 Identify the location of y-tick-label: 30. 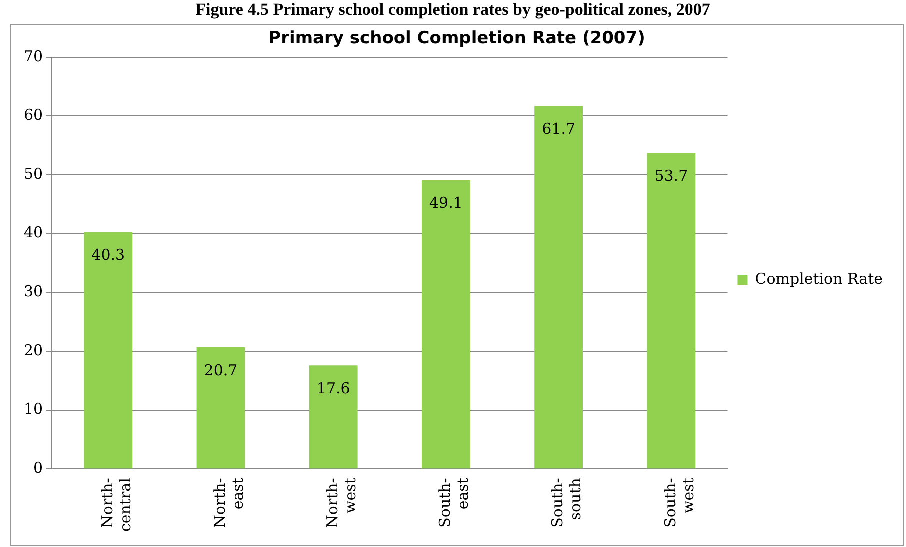
(34, 291).